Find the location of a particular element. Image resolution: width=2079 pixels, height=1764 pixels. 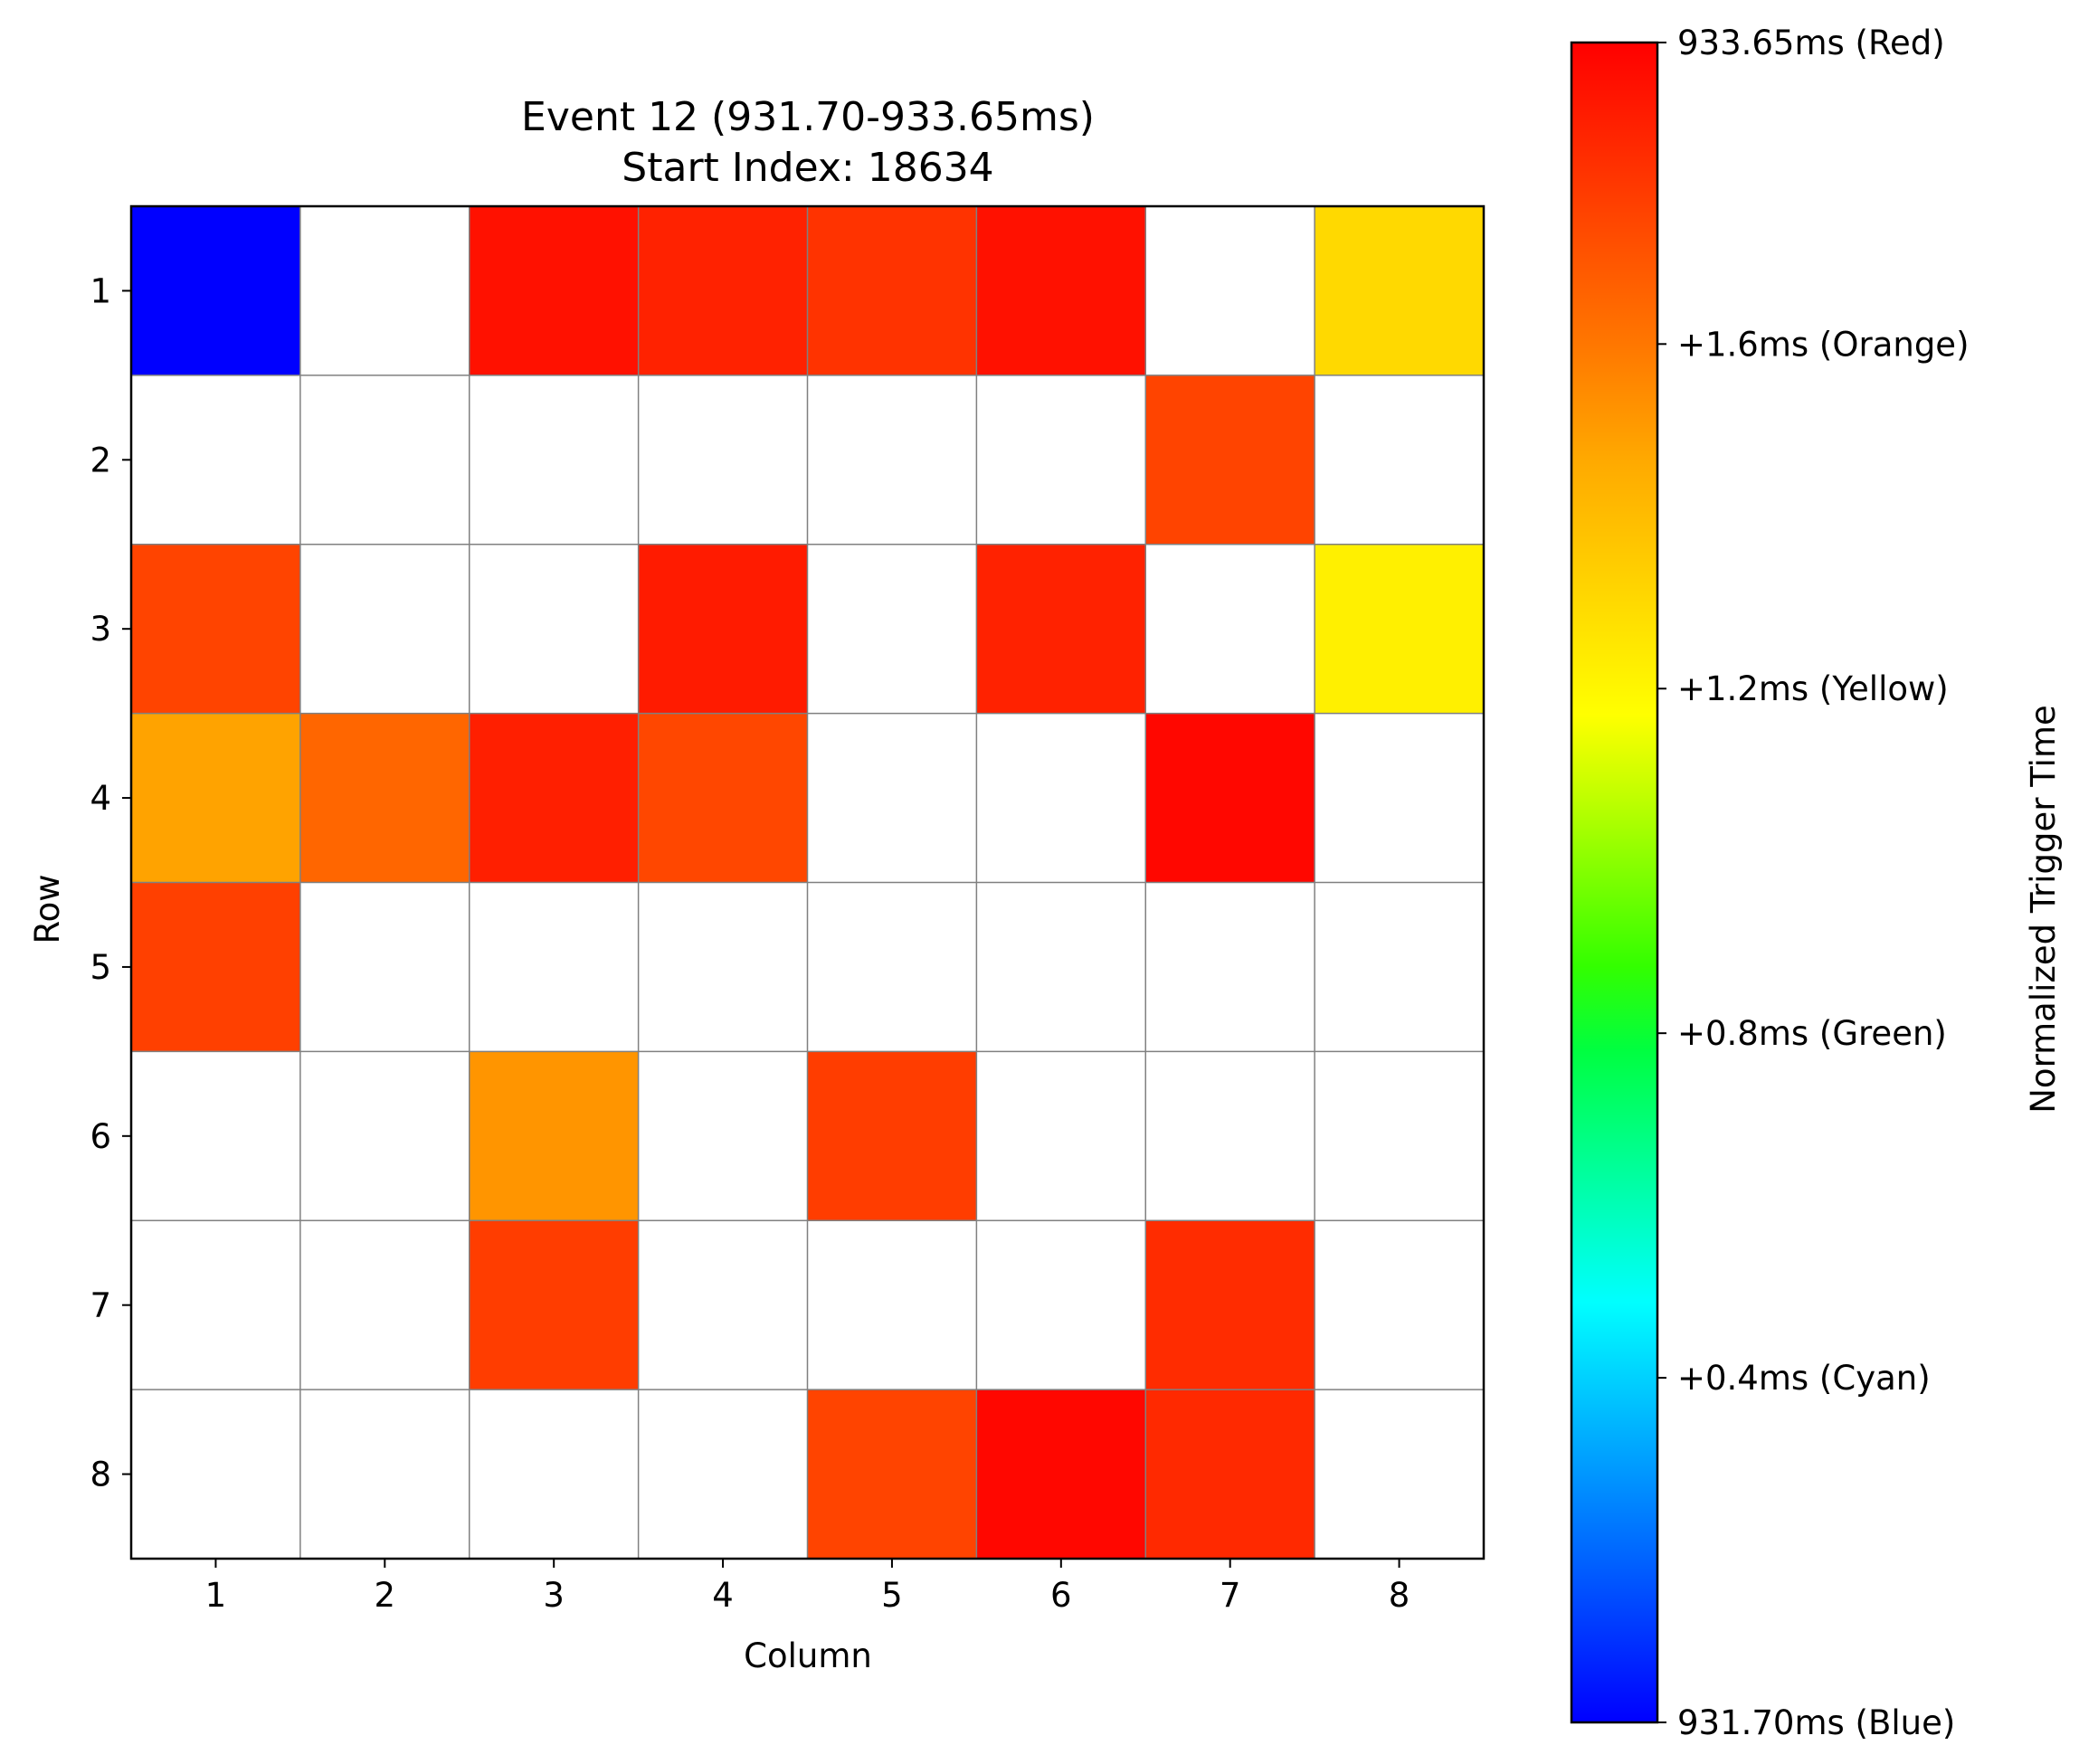

colorbar-tick-label: +0.8ms (Green) is located at coordinates (1812, 1033).